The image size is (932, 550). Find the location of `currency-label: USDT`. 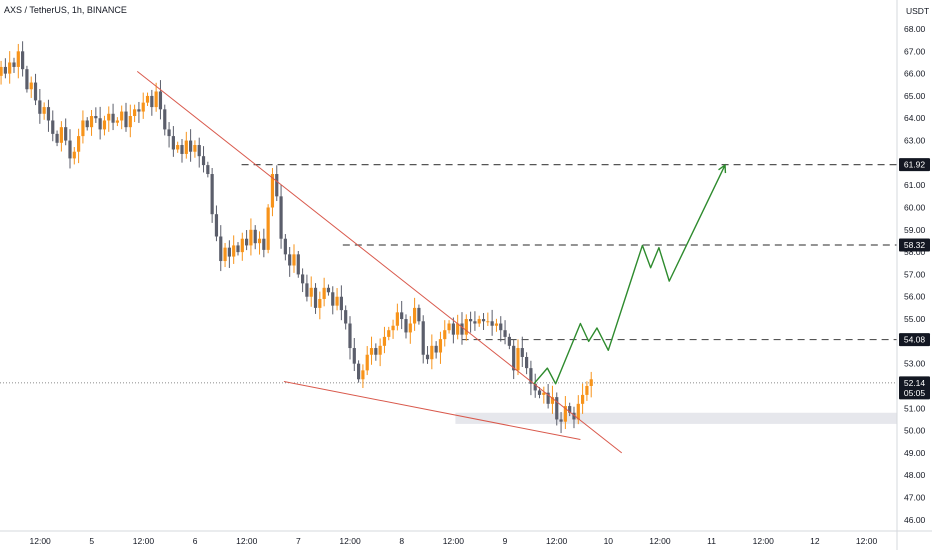

currency-label: USDT is located at coordinates (917, 11).